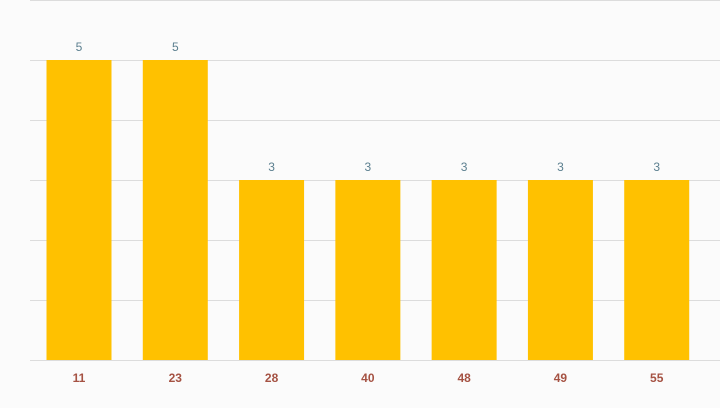 The height and width of the screenshot is (408, 720). What do you see at coordinates (272, 378) in the screenshot?
I see `x-tick-label: 28` at bounding box center [272, 378].